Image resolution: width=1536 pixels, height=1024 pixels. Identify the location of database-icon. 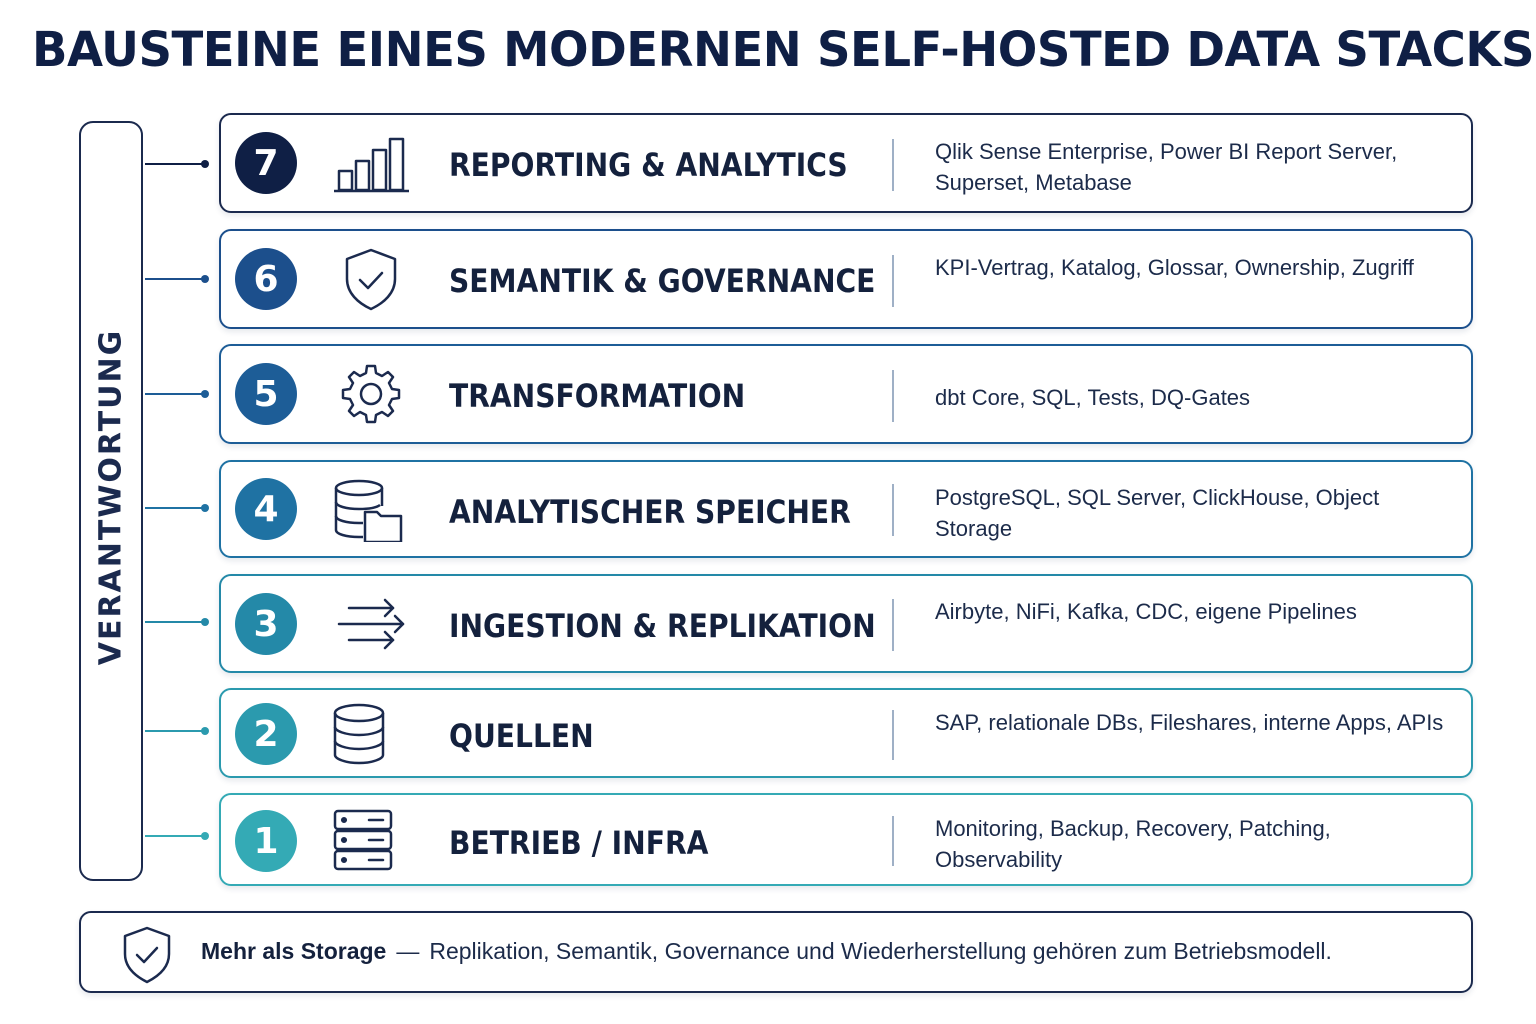
(371, 735).